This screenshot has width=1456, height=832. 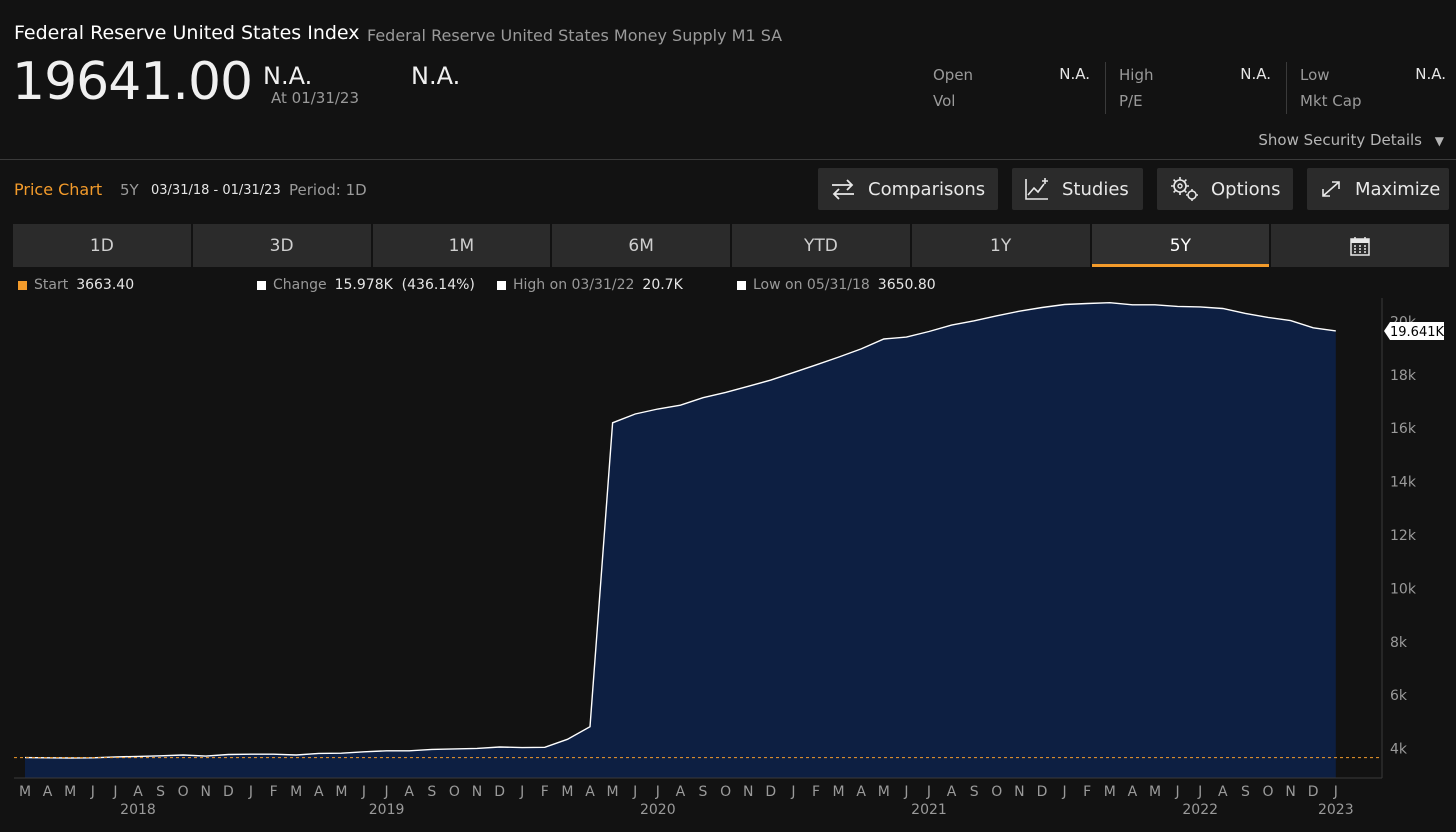 What do you see at coordinates (944, 101) in the screenshot?
I see `vol-label: Vol` at bounding box center [944, 101].